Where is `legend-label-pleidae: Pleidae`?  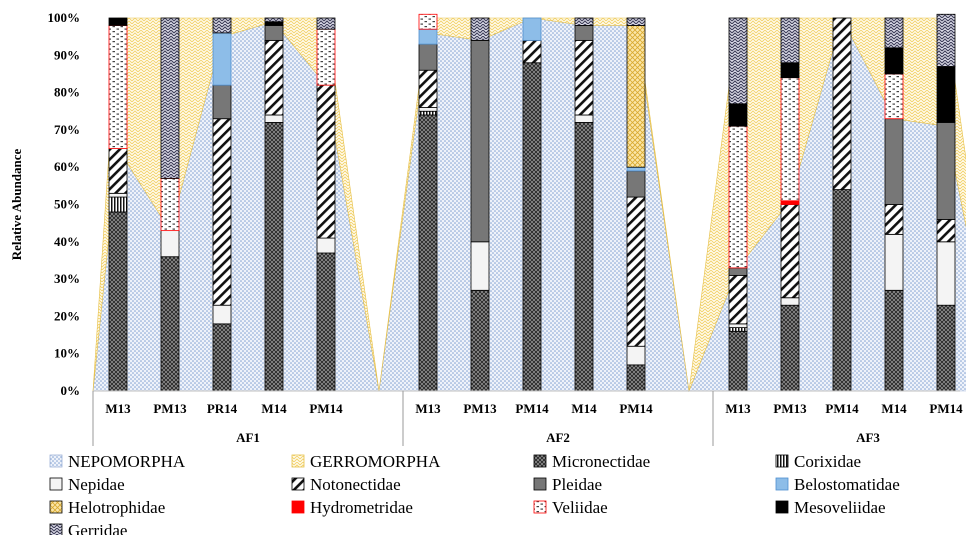
legend-label-pleidae: Pleidae is located at coordinates (577, 484).